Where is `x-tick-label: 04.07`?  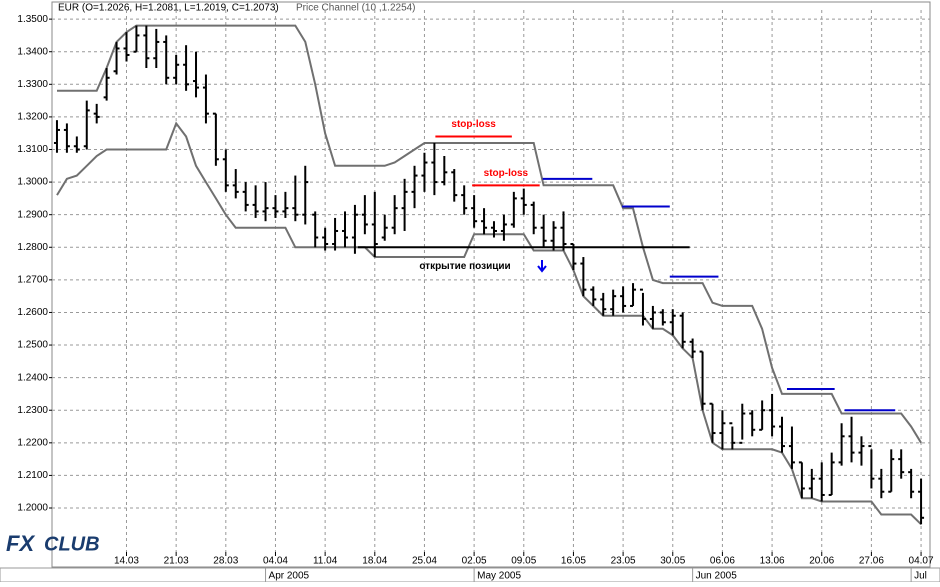
x-tick-label: 04.07 is located at coordinates (921, 561).